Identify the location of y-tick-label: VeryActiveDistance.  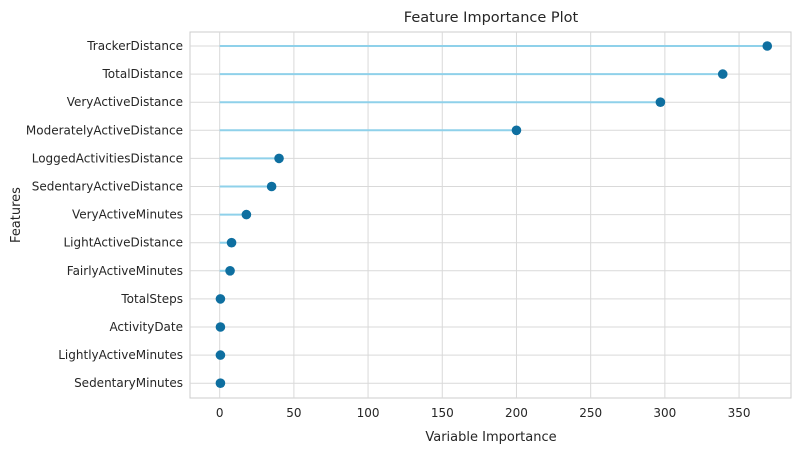
(125, 102).